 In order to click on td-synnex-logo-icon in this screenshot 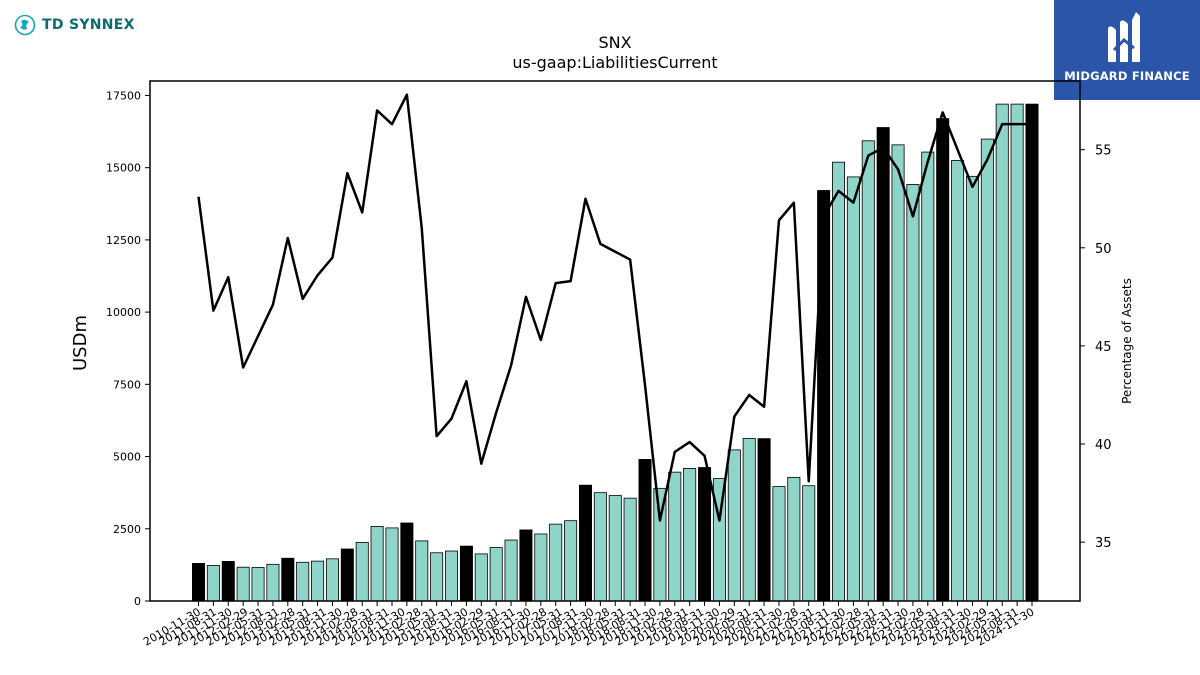, I will do `click(25, 25)`.